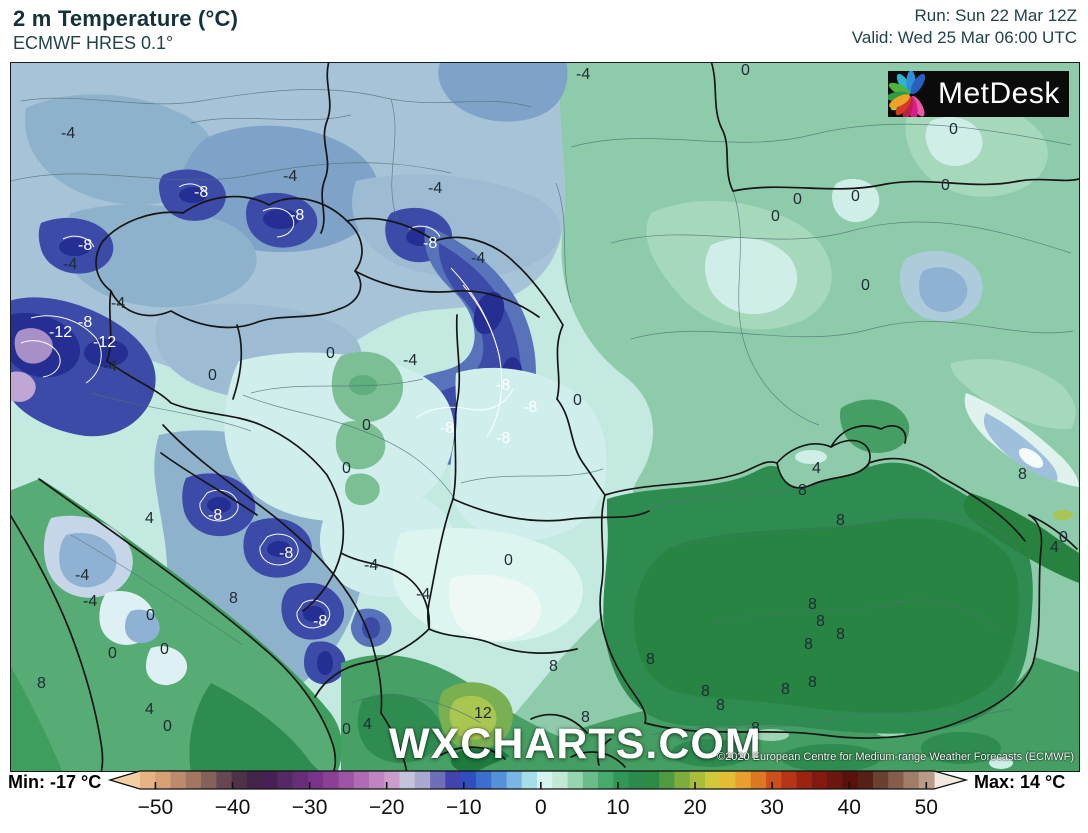  What do you see at coordinates (464, 807) in the screenshot?
I see `svg-text: −10` at bounding box center [464, 807].